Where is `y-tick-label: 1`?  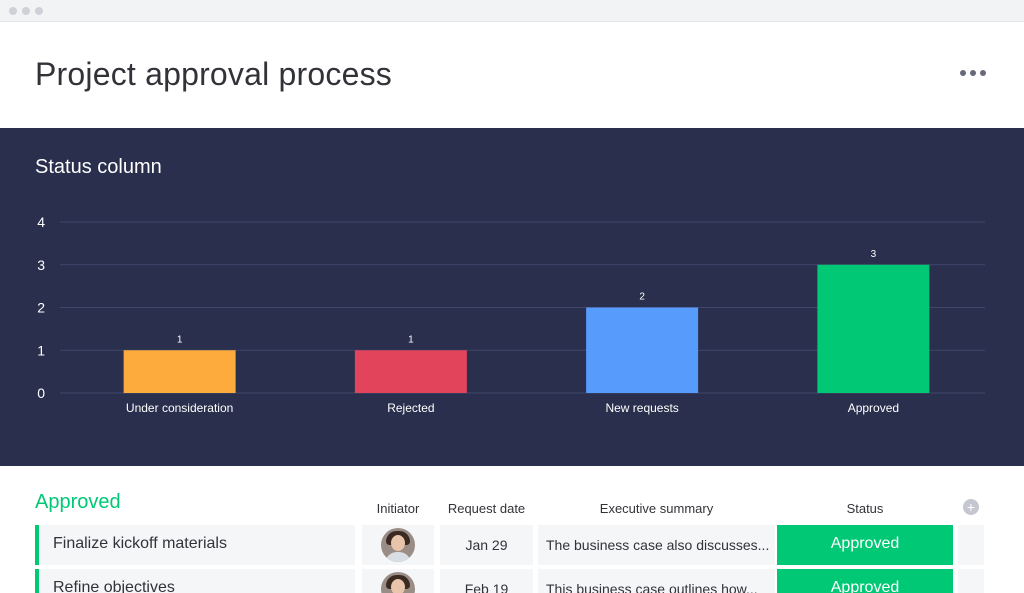 y-tick-label: 1 is located at coordinates (41, 350).